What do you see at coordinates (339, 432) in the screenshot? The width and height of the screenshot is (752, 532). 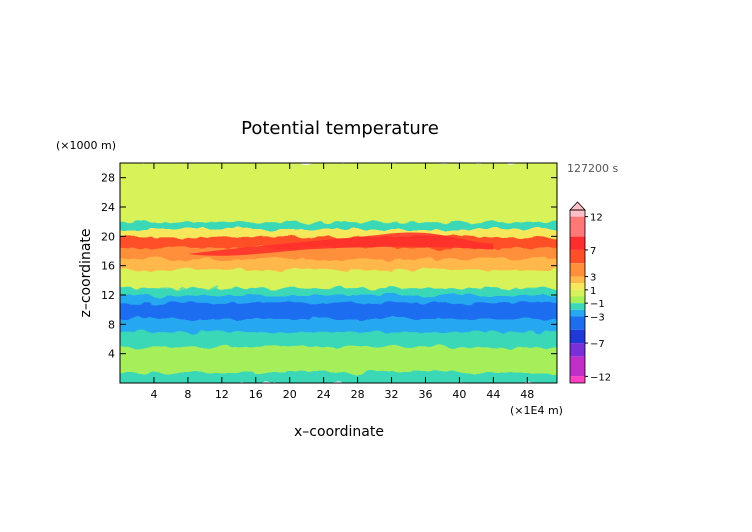 I see `x-axis-label: x–coordinate` at bounding box center [339, 432].